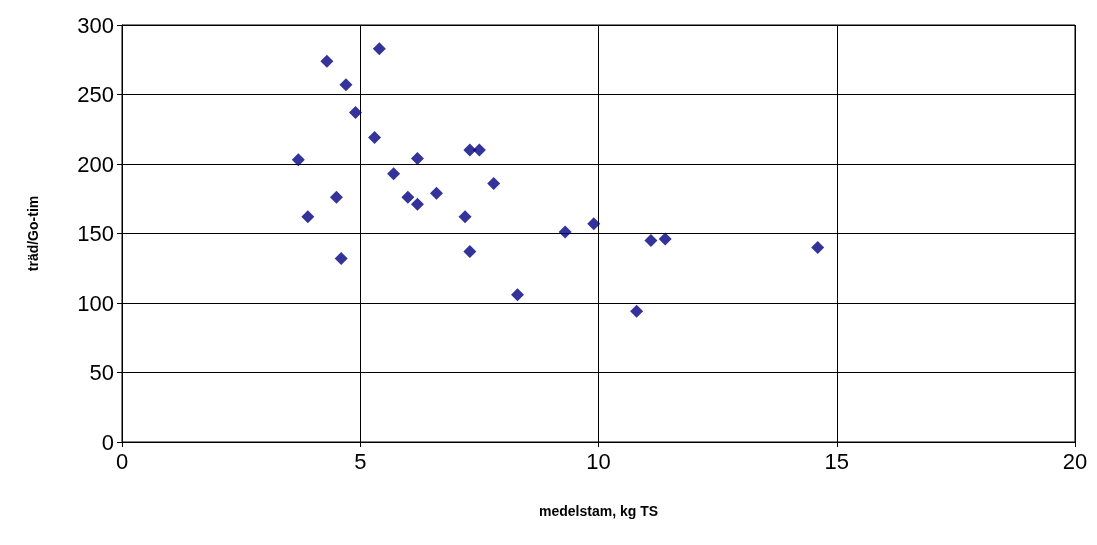  Describe the element at coordinates (1075, 461) in the screenshot. I see `x-tick-label: 20` at that location.